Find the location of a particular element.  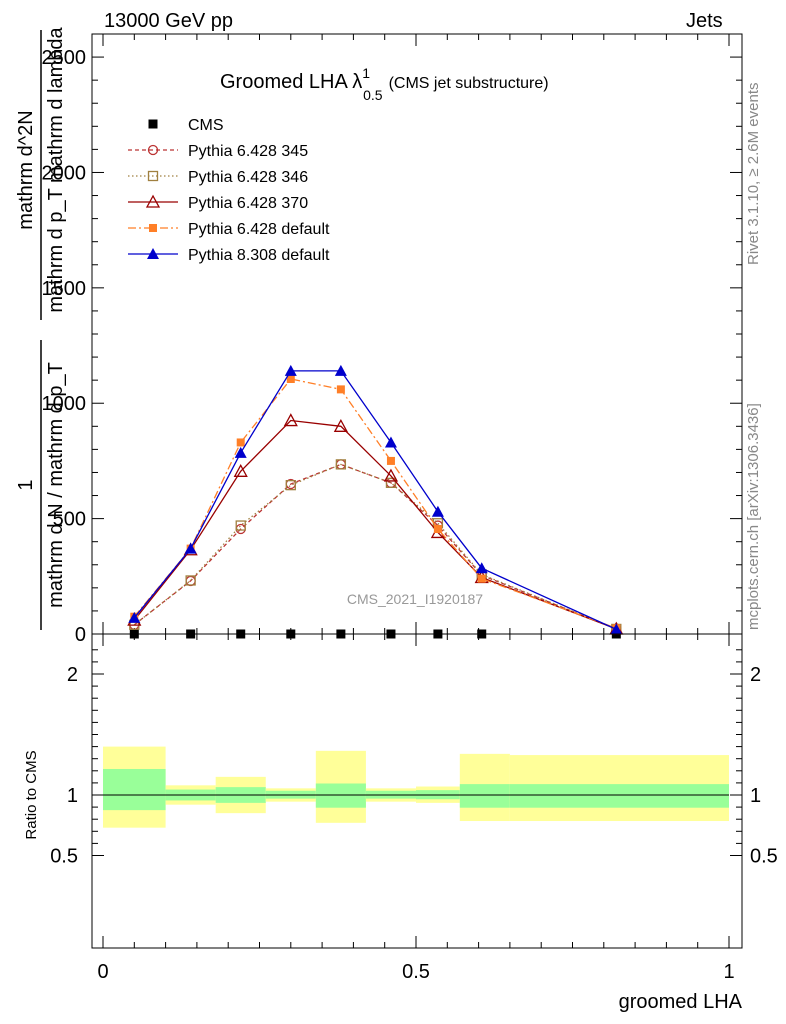

legend-entry: CMS is located at coordinates (186, 125).